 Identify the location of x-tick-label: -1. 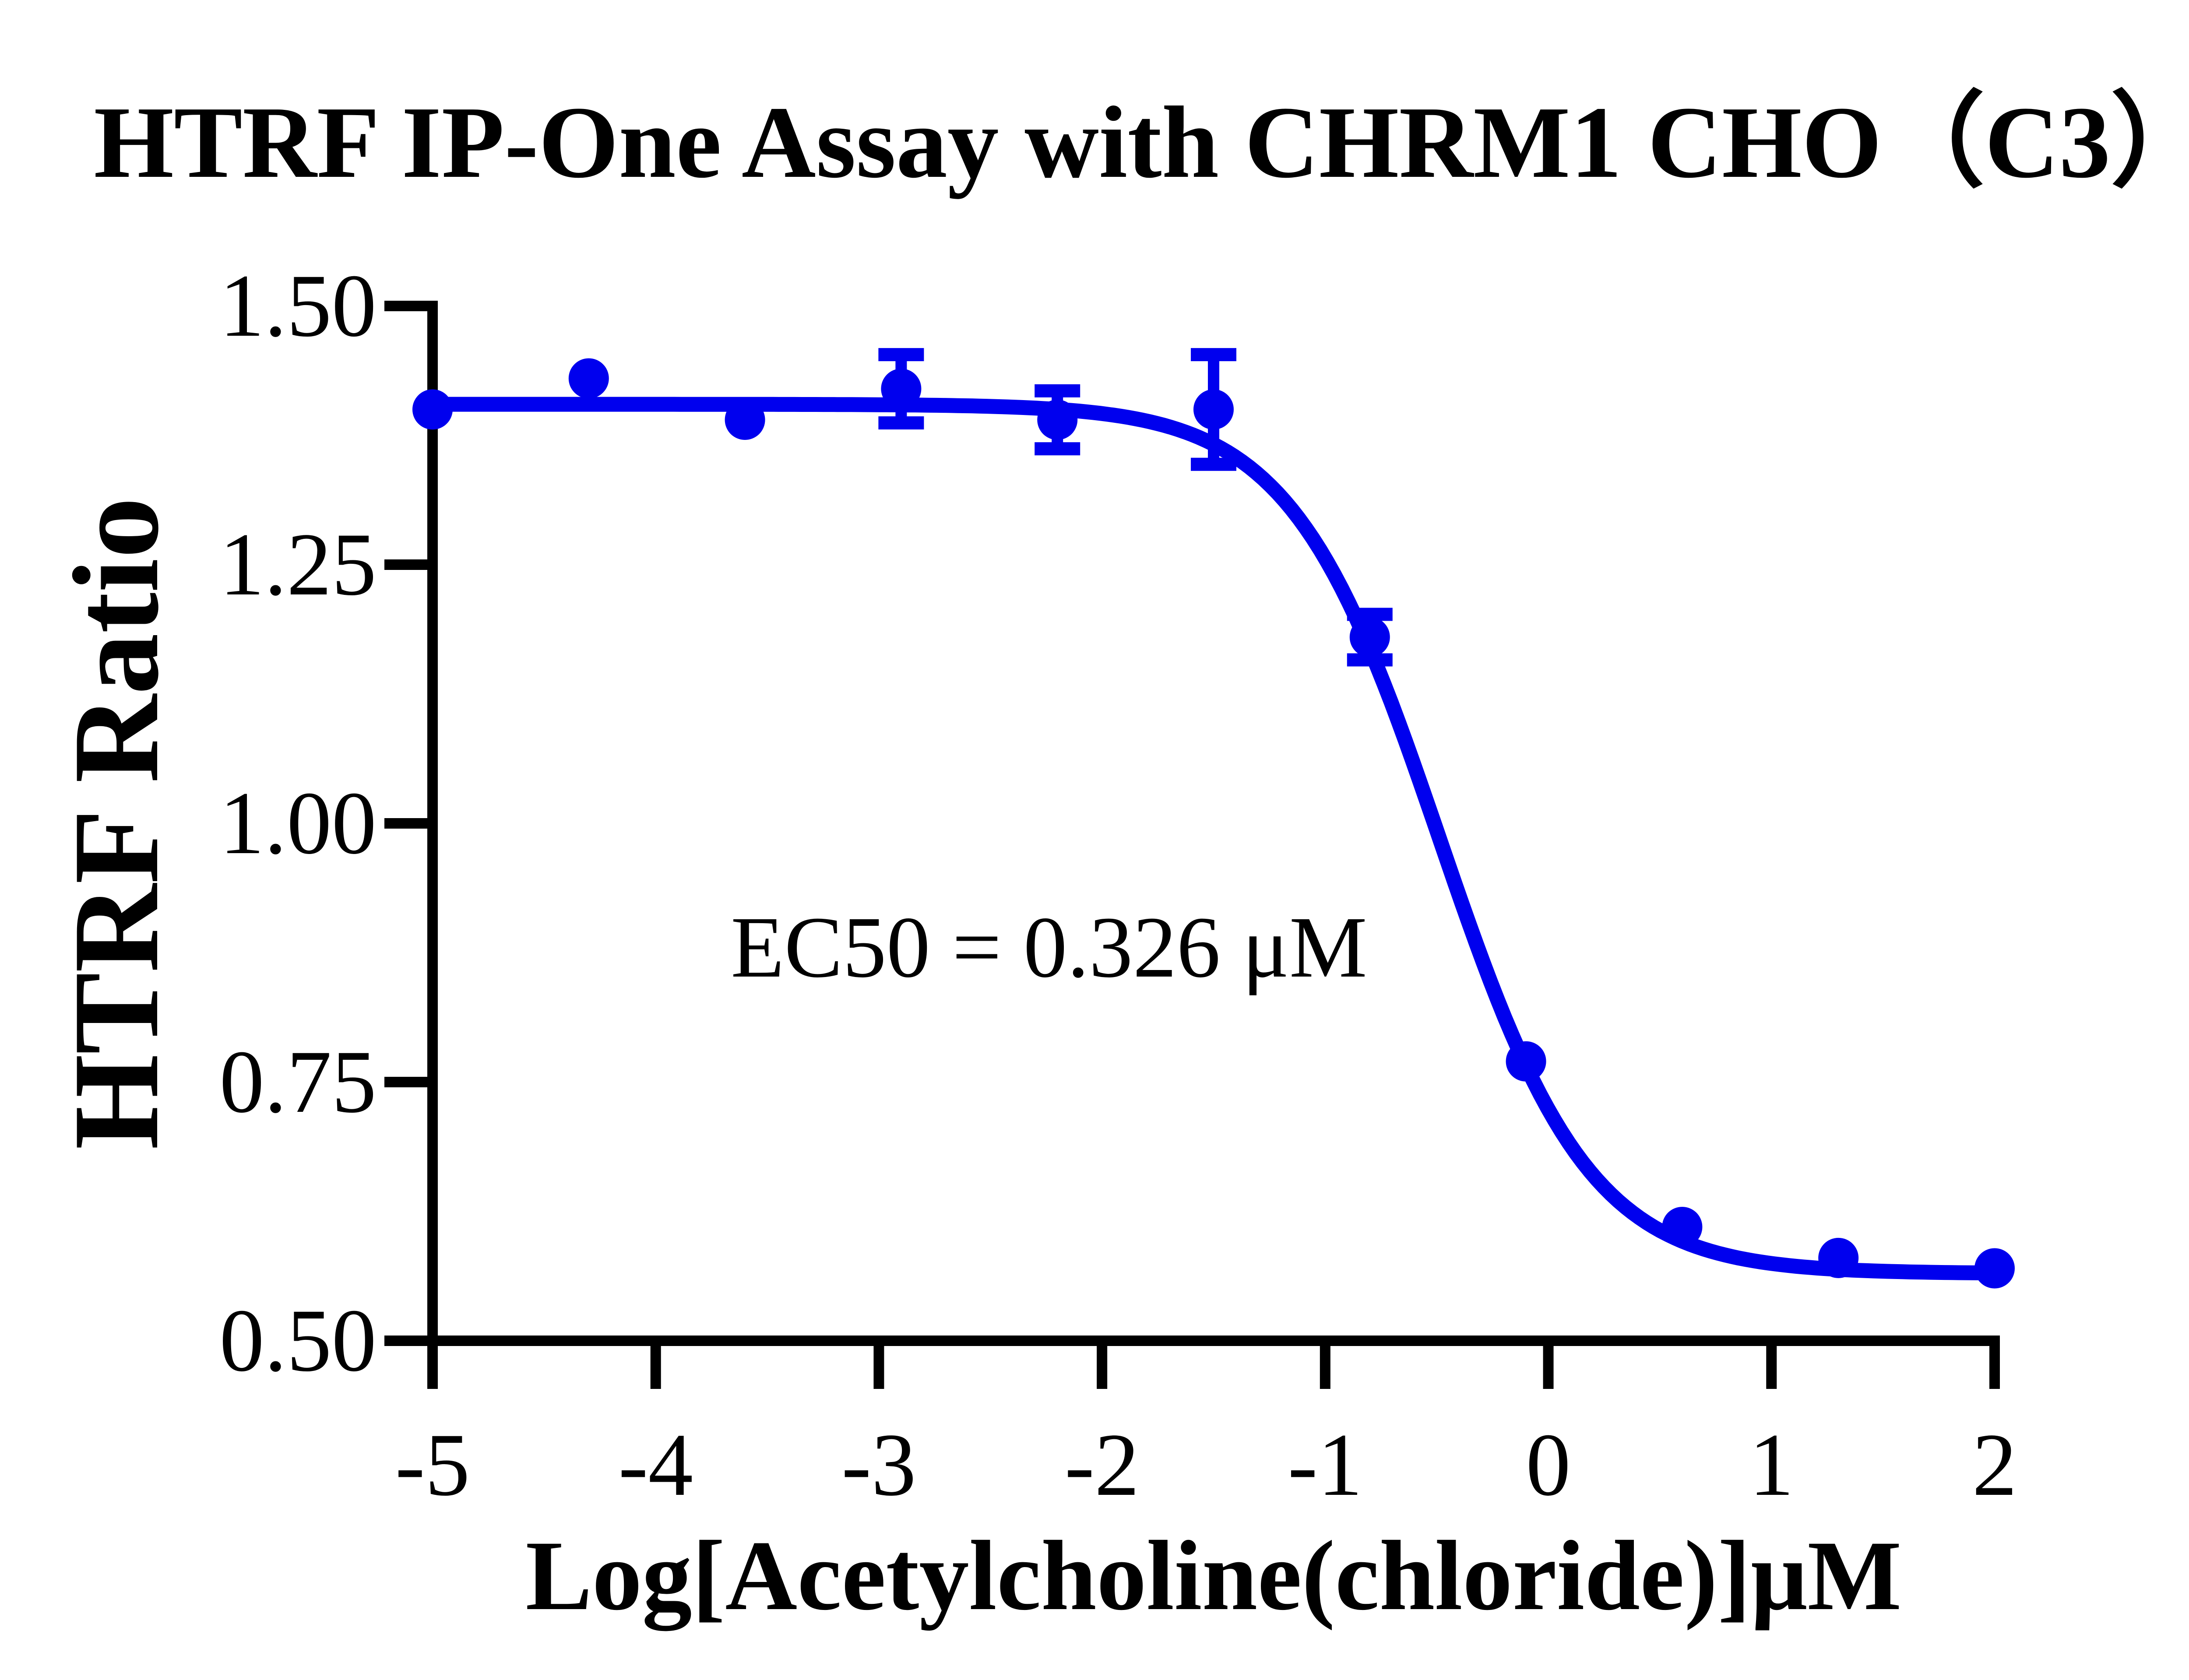
(1326, 1465).